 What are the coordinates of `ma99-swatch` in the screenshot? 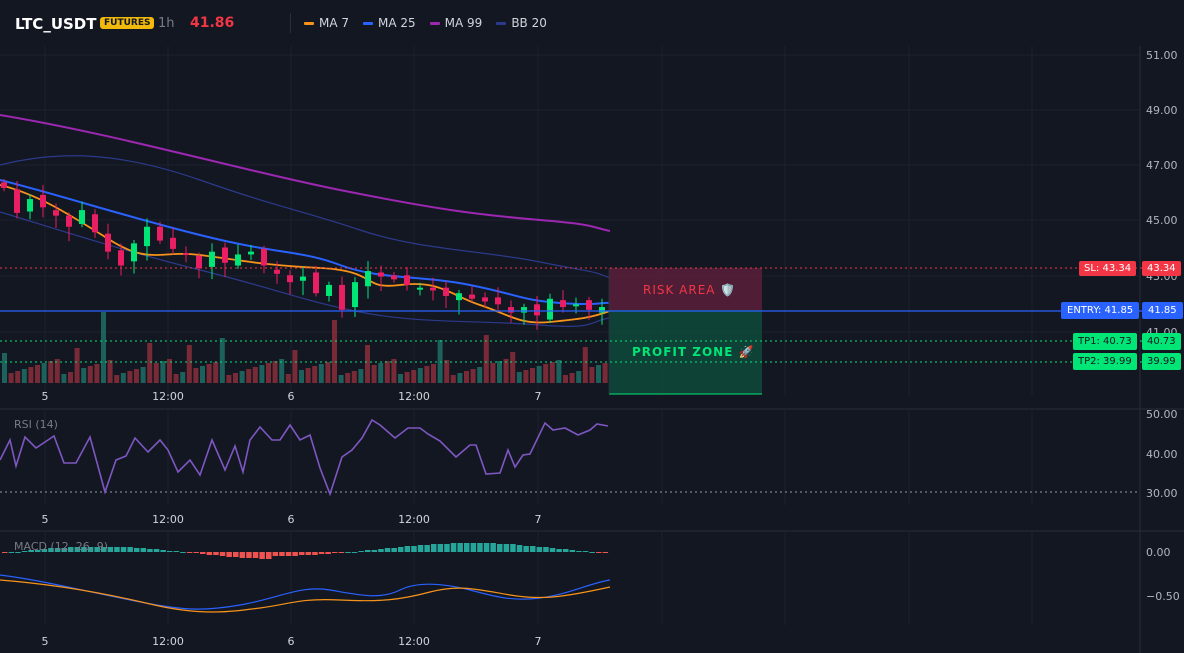 It's located at (434, 23).